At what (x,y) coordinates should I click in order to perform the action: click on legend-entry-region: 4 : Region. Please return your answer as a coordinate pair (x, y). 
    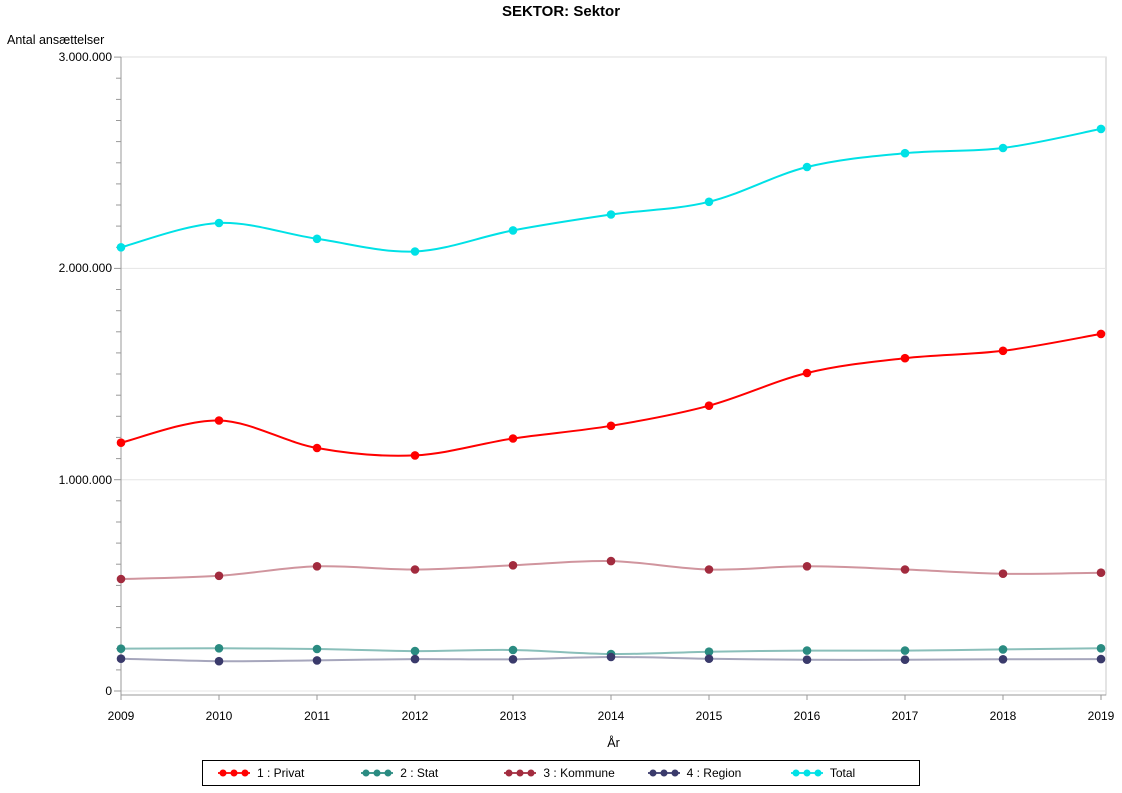
    Looking at the image, I should click on (704, 773).